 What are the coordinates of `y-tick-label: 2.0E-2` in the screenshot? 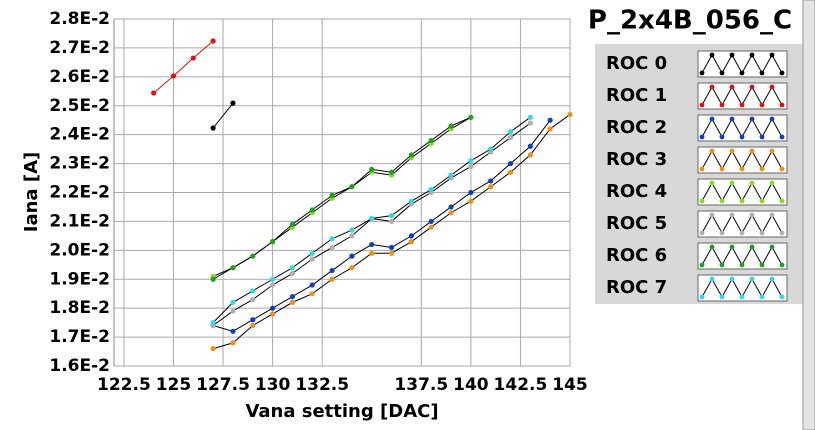 It's located at (79, 250).